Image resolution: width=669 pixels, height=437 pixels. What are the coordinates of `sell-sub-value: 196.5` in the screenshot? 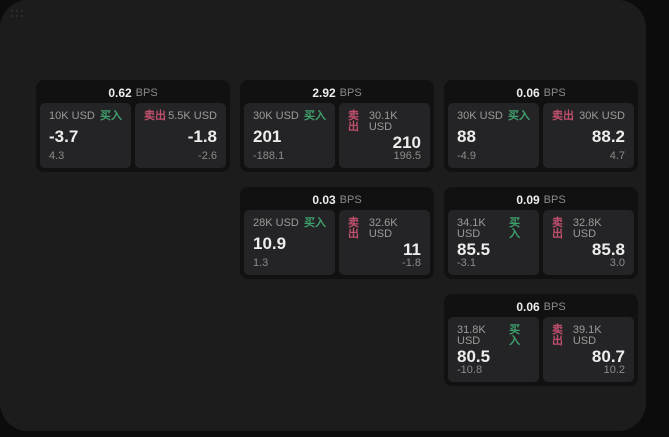 It's located at (407, 156).